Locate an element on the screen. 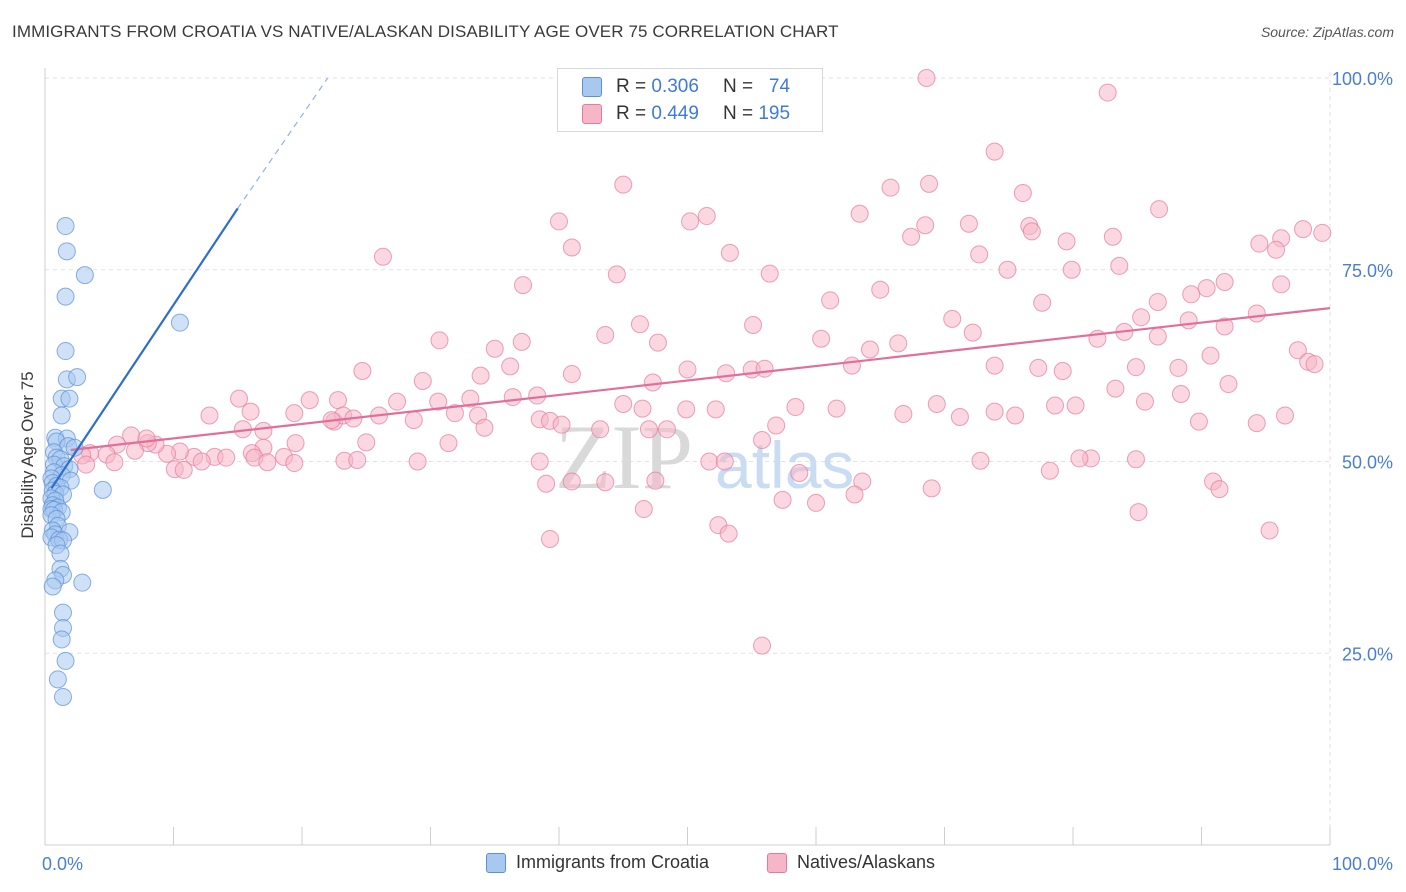 This screenshot has width=1406, height=892. legend-item-croatia: Immigrants from Croatia is located at coordinates (597, 862).